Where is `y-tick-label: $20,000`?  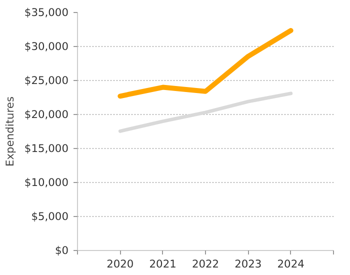
y-tick-label: $20,000 is located at coordinates (46, 114).